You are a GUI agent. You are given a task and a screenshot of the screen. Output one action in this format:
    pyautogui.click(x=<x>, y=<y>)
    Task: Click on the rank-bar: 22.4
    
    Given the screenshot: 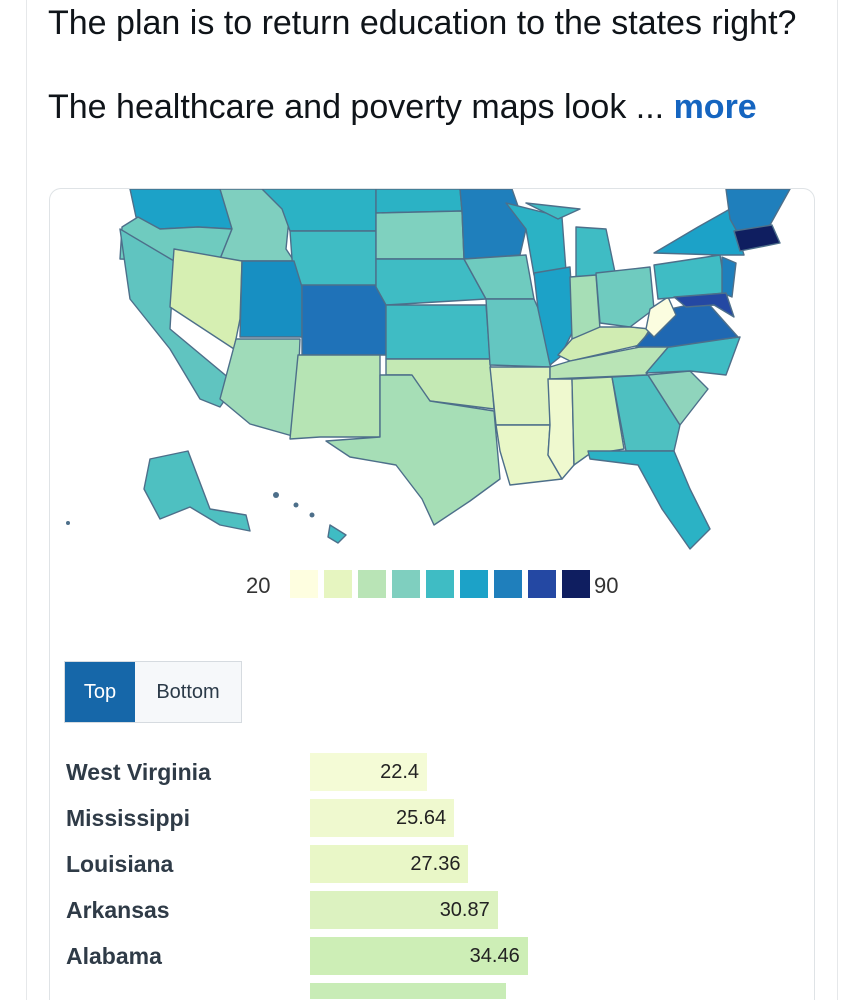 What is the action you would take?
    pyautogui.click(x=369, y=772)
    